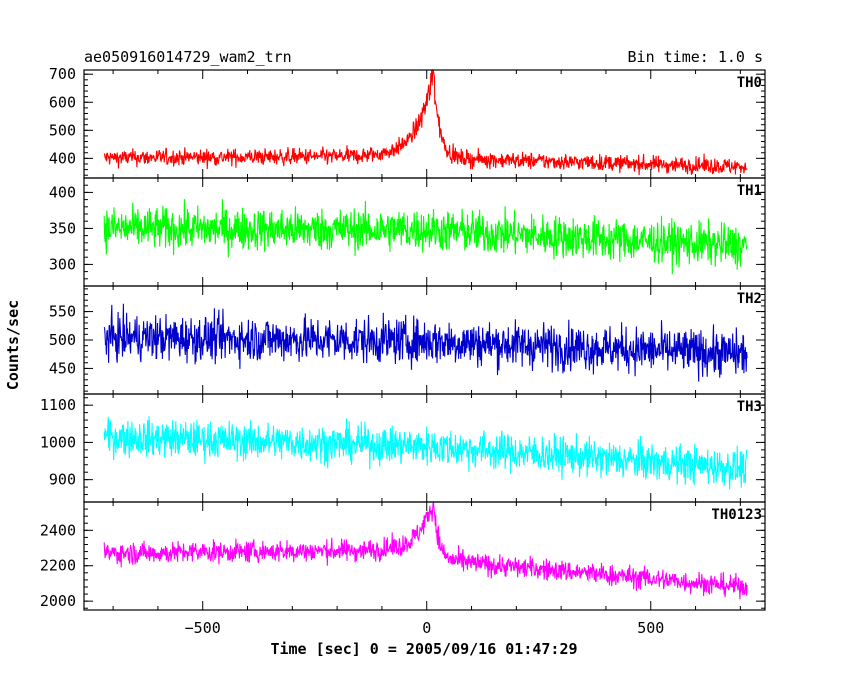 The image size is (850, 680). What do you see at coordinates (13, 345) in the screenshot?
I see `y-axis-label: Counts/sec` at bounding box center [13, 345].